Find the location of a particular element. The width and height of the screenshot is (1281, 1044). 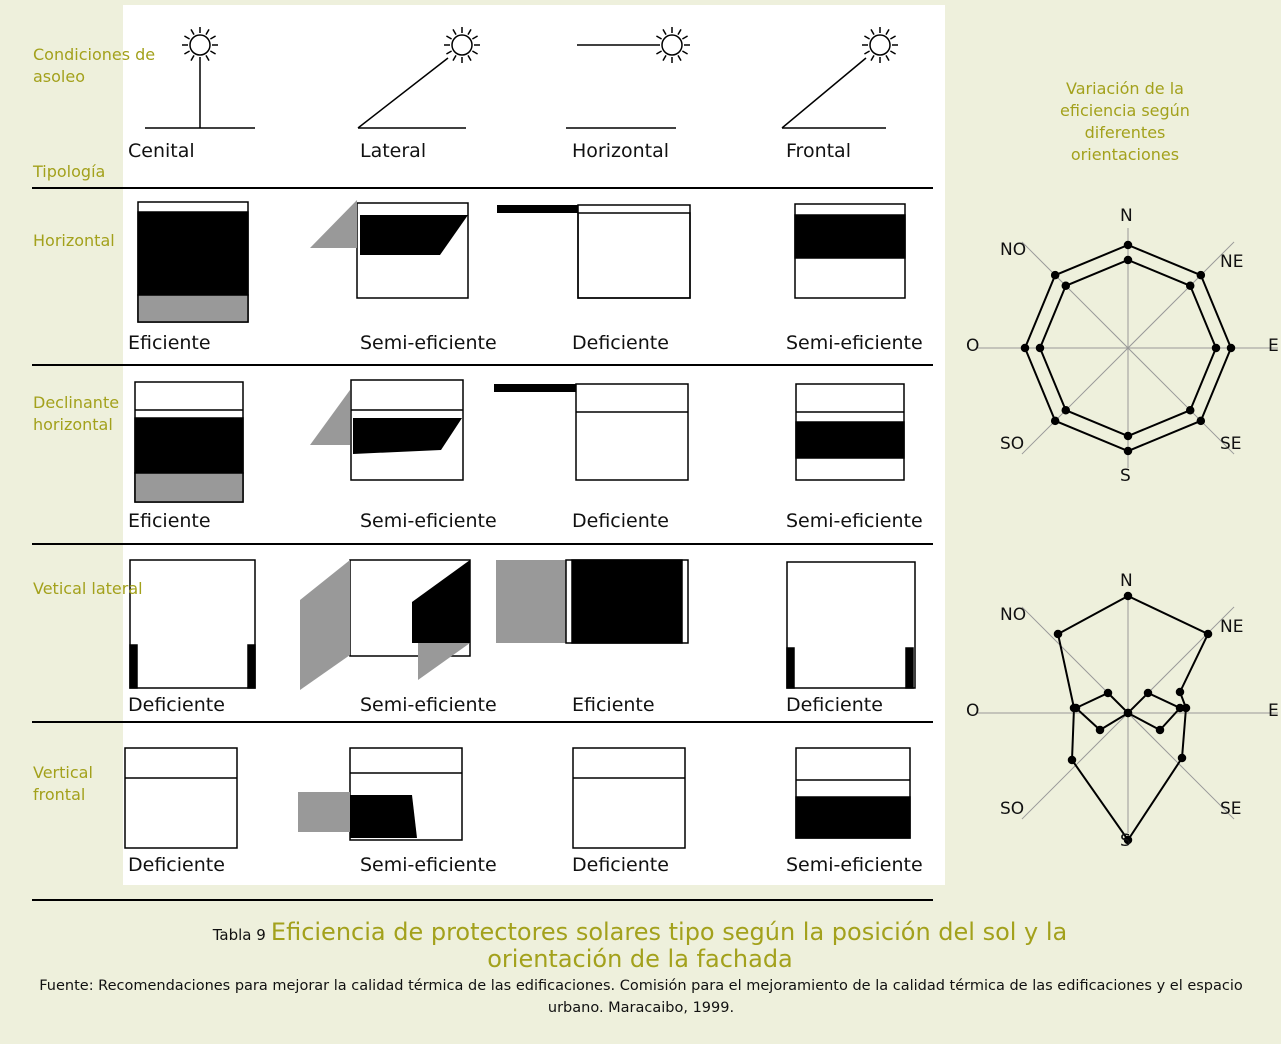

column-header: Lateral is located at coordinates (393, 151).